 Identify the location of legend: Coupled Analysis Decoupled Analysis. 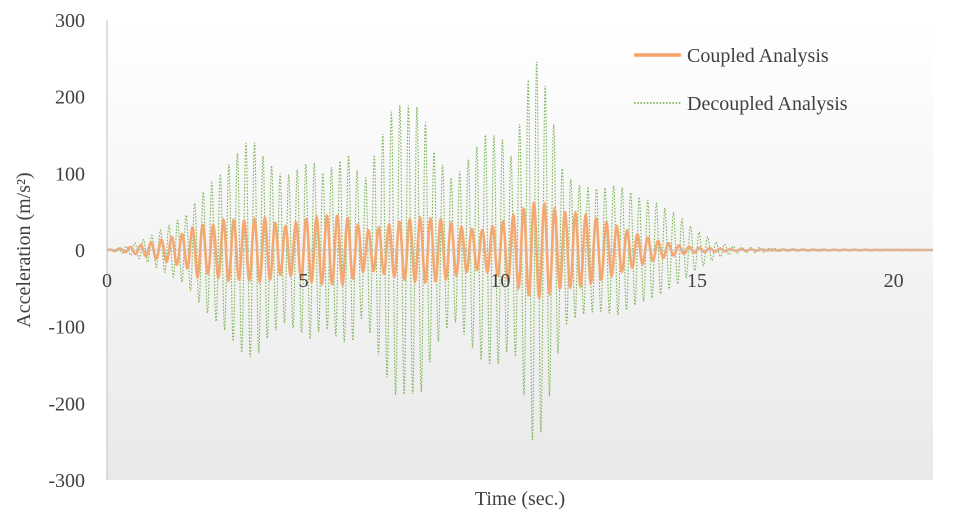
(741, 80).